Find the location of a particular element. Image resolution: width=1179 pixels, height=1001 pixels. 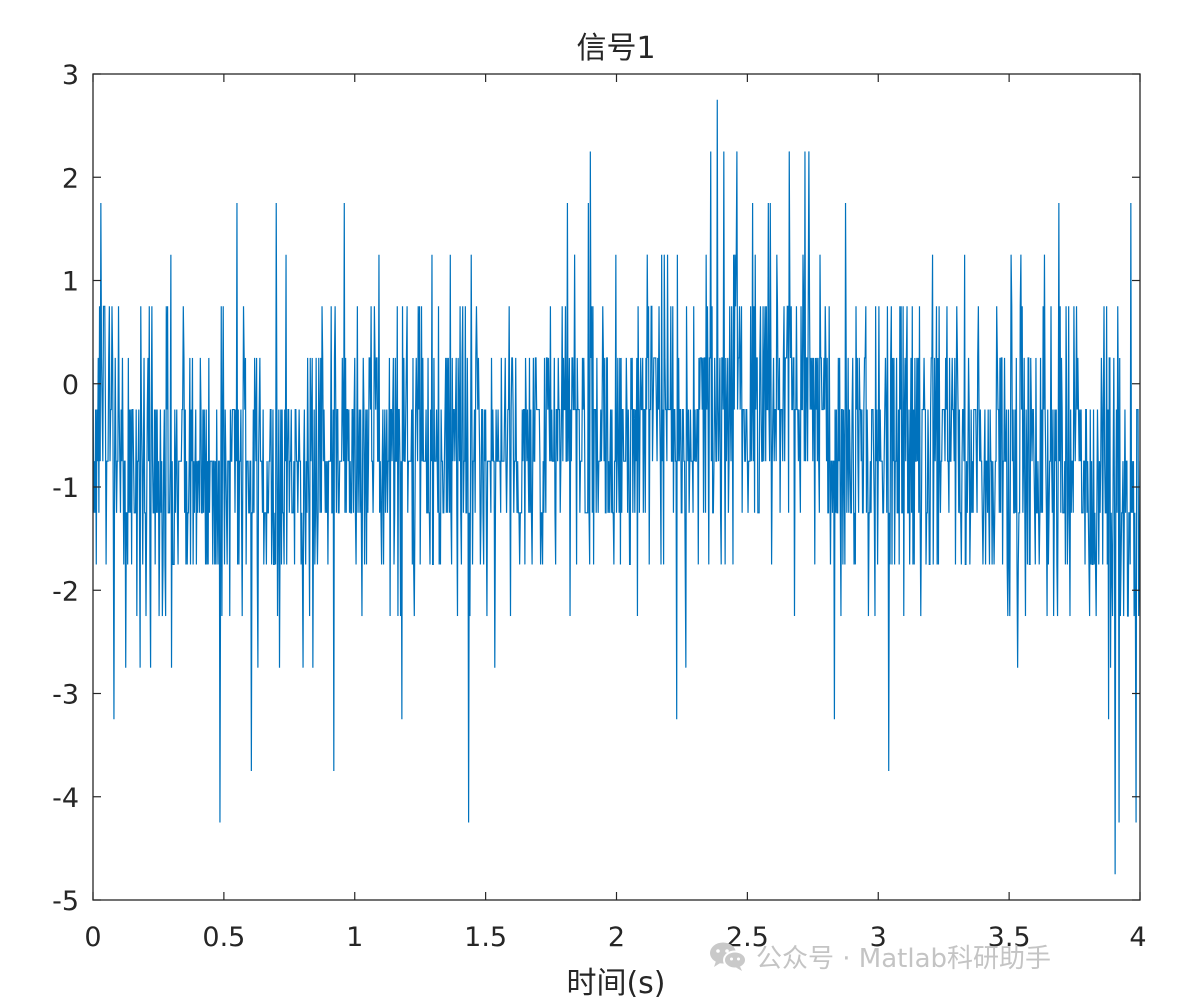

y-tick-label: 0 is located at coordinates (70, 385).